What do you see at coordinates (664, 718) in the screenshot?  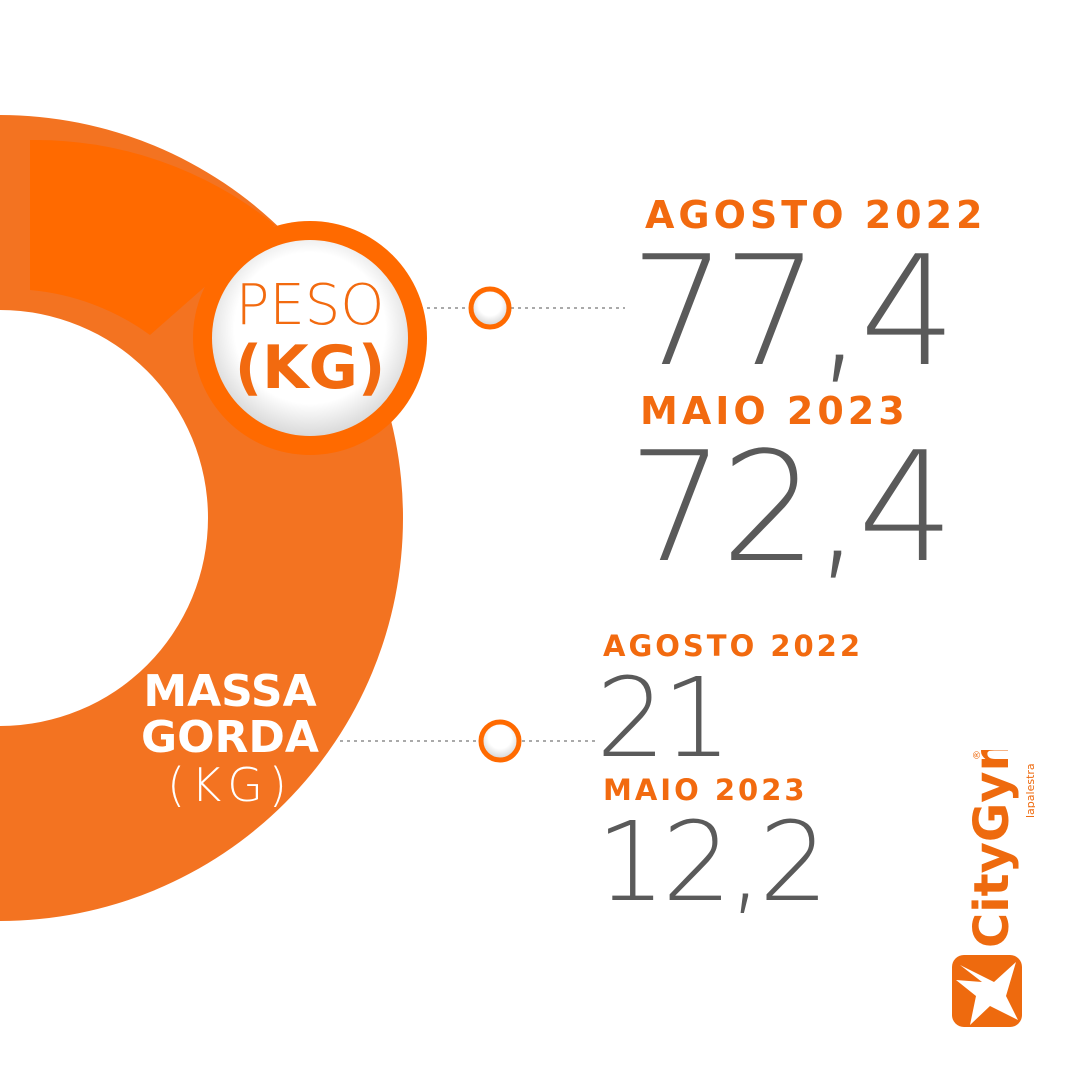 I see `massa-value-1: 21` at bounding box center [664, 718].